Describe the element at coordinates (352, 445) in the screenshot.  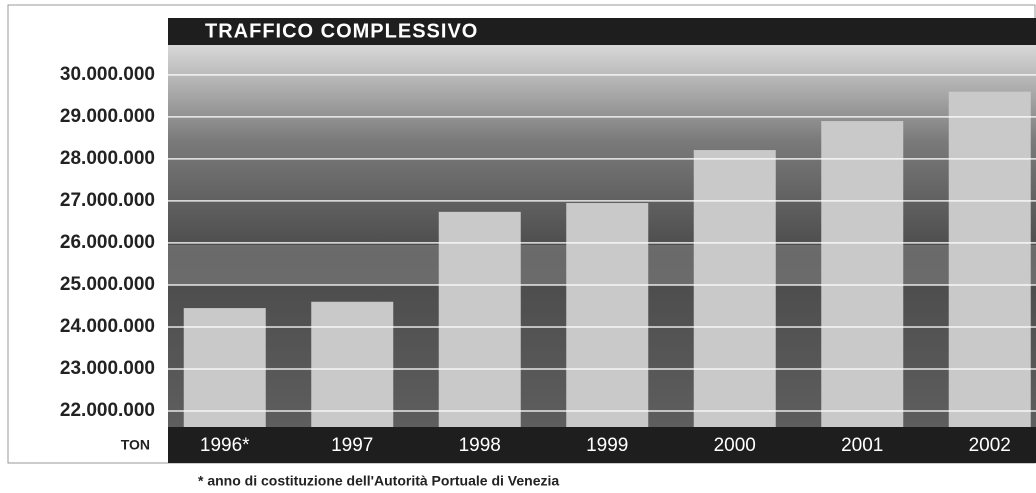
I see `x-tick-label: 1997` at that location.